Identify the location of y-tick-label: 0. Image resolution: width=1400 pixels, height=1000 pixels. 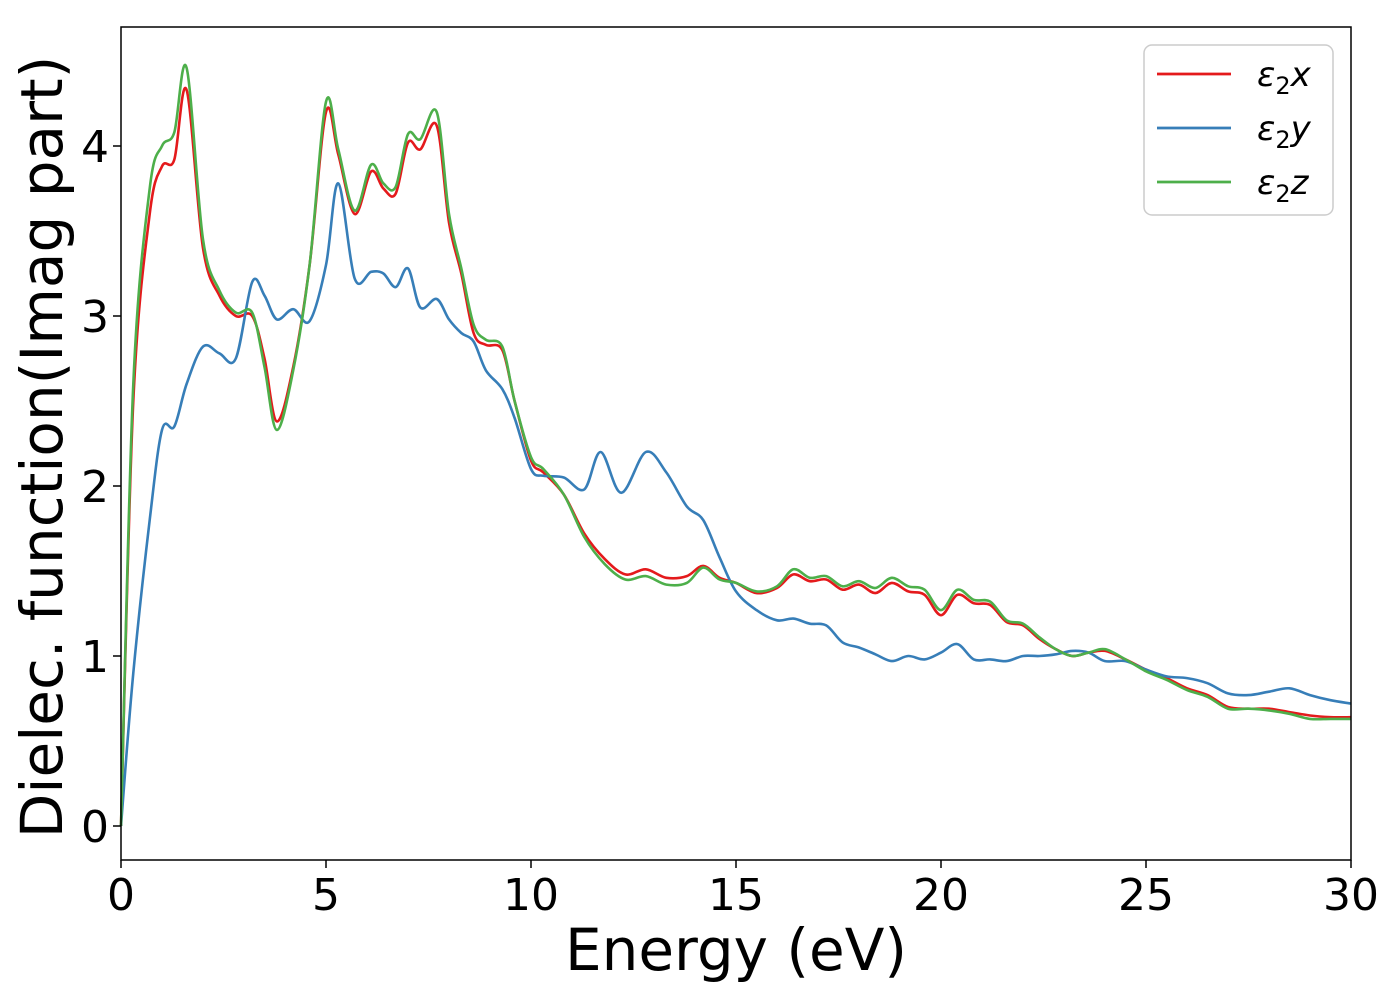
(95, 827).